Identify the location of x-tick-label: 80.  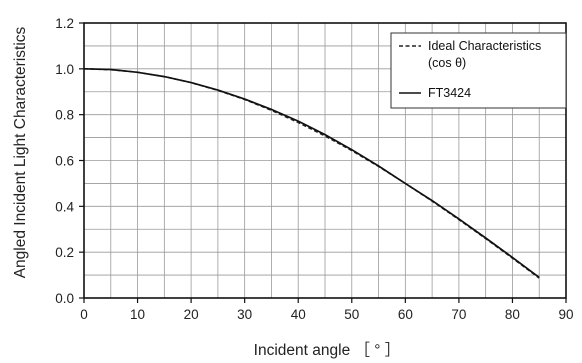
(512, 314).